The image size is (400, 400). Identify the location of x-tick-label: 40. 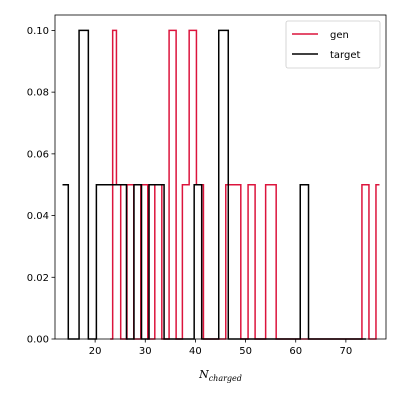
(195, 351).